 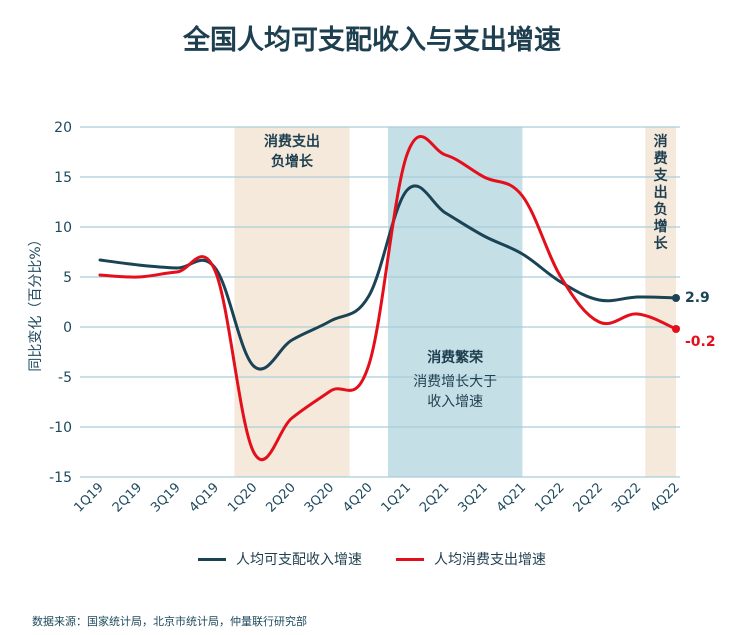 What do you see at coordinates (455, 382) in the screenshot?
I see `band-sublabel-boom: 消费增长大于` at bounding box center [455, 382].